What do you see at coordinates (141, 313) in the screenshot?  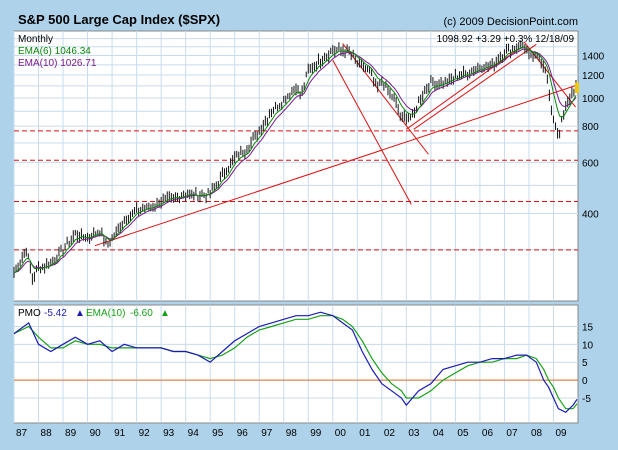 I see `pmo-ema-value: -6.60` at bounding box center [141, 313].